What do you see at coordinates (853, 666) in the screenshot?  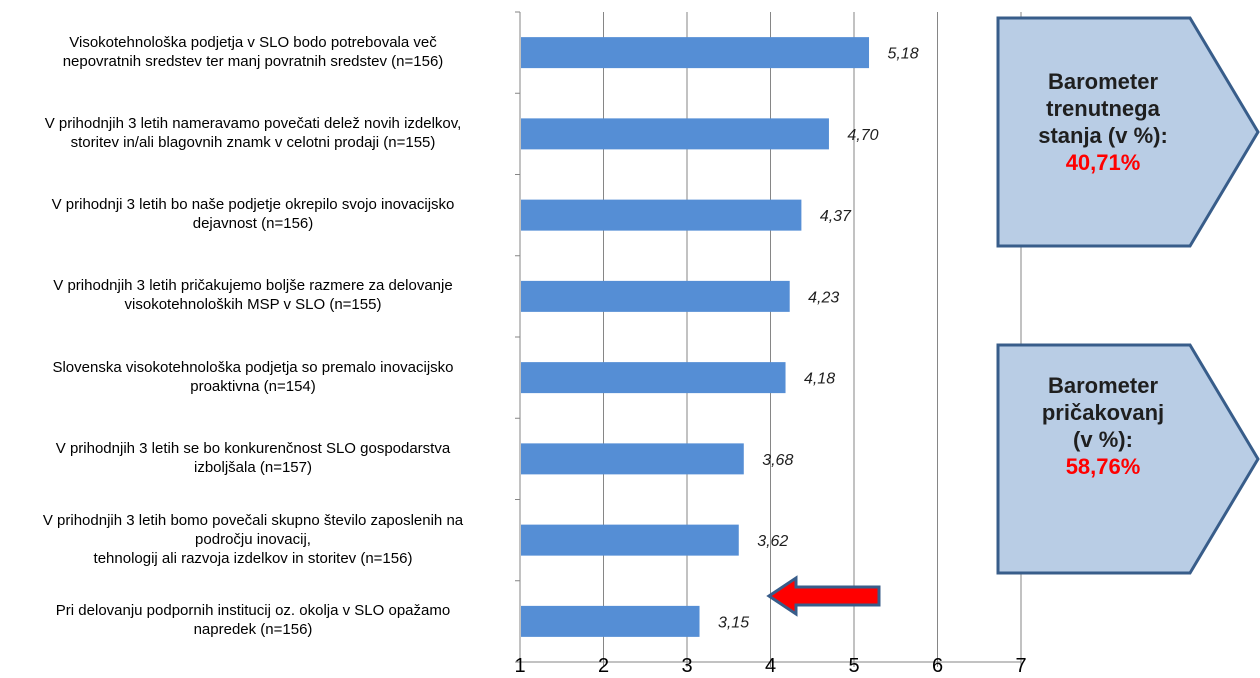 I see `x-tick-label-5: 5` at bounding box center [853, 666].